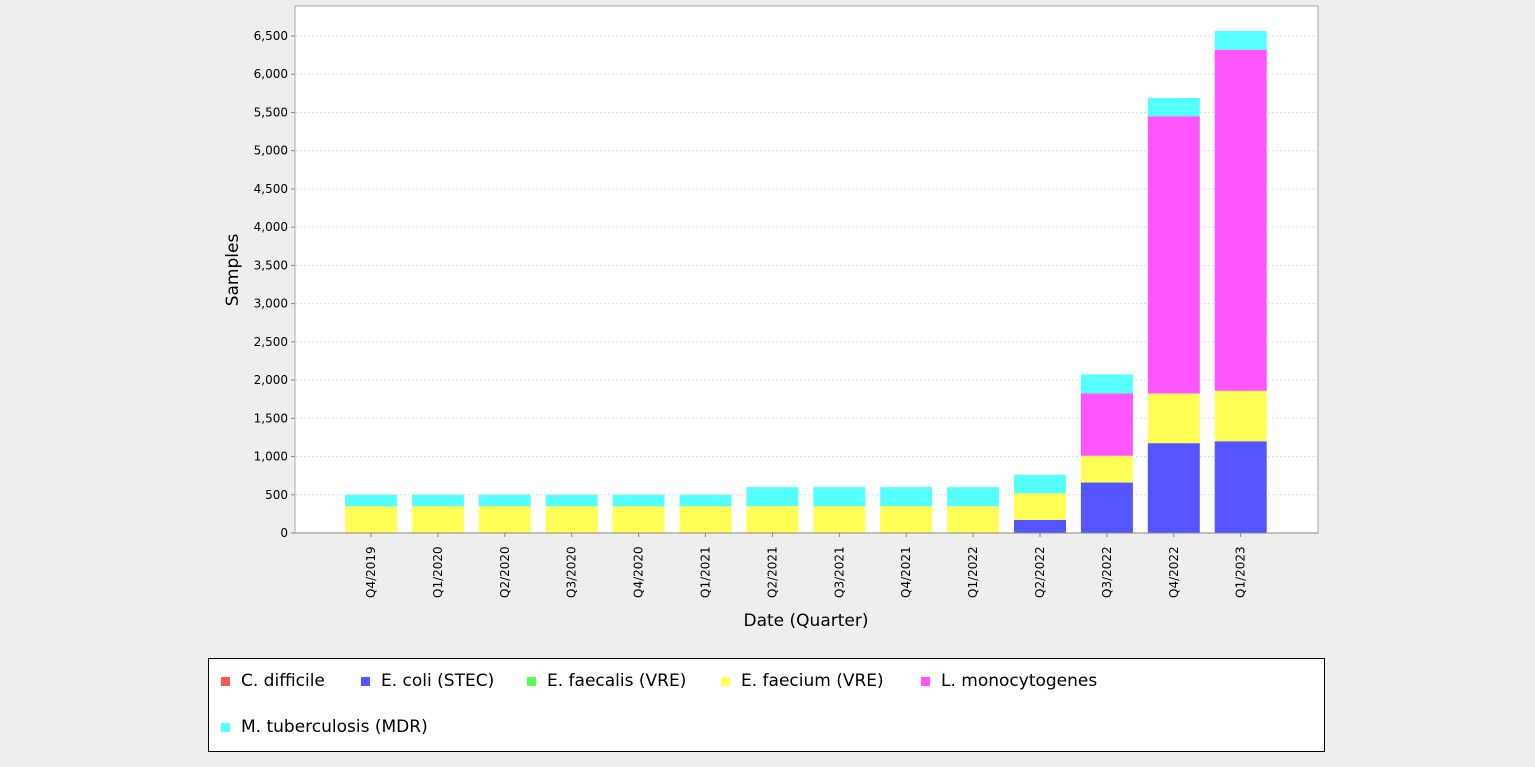  Describe the element at coordinates (572, 572) in the screenshot. I see `x-tick-label: Q3/2020` at that location.